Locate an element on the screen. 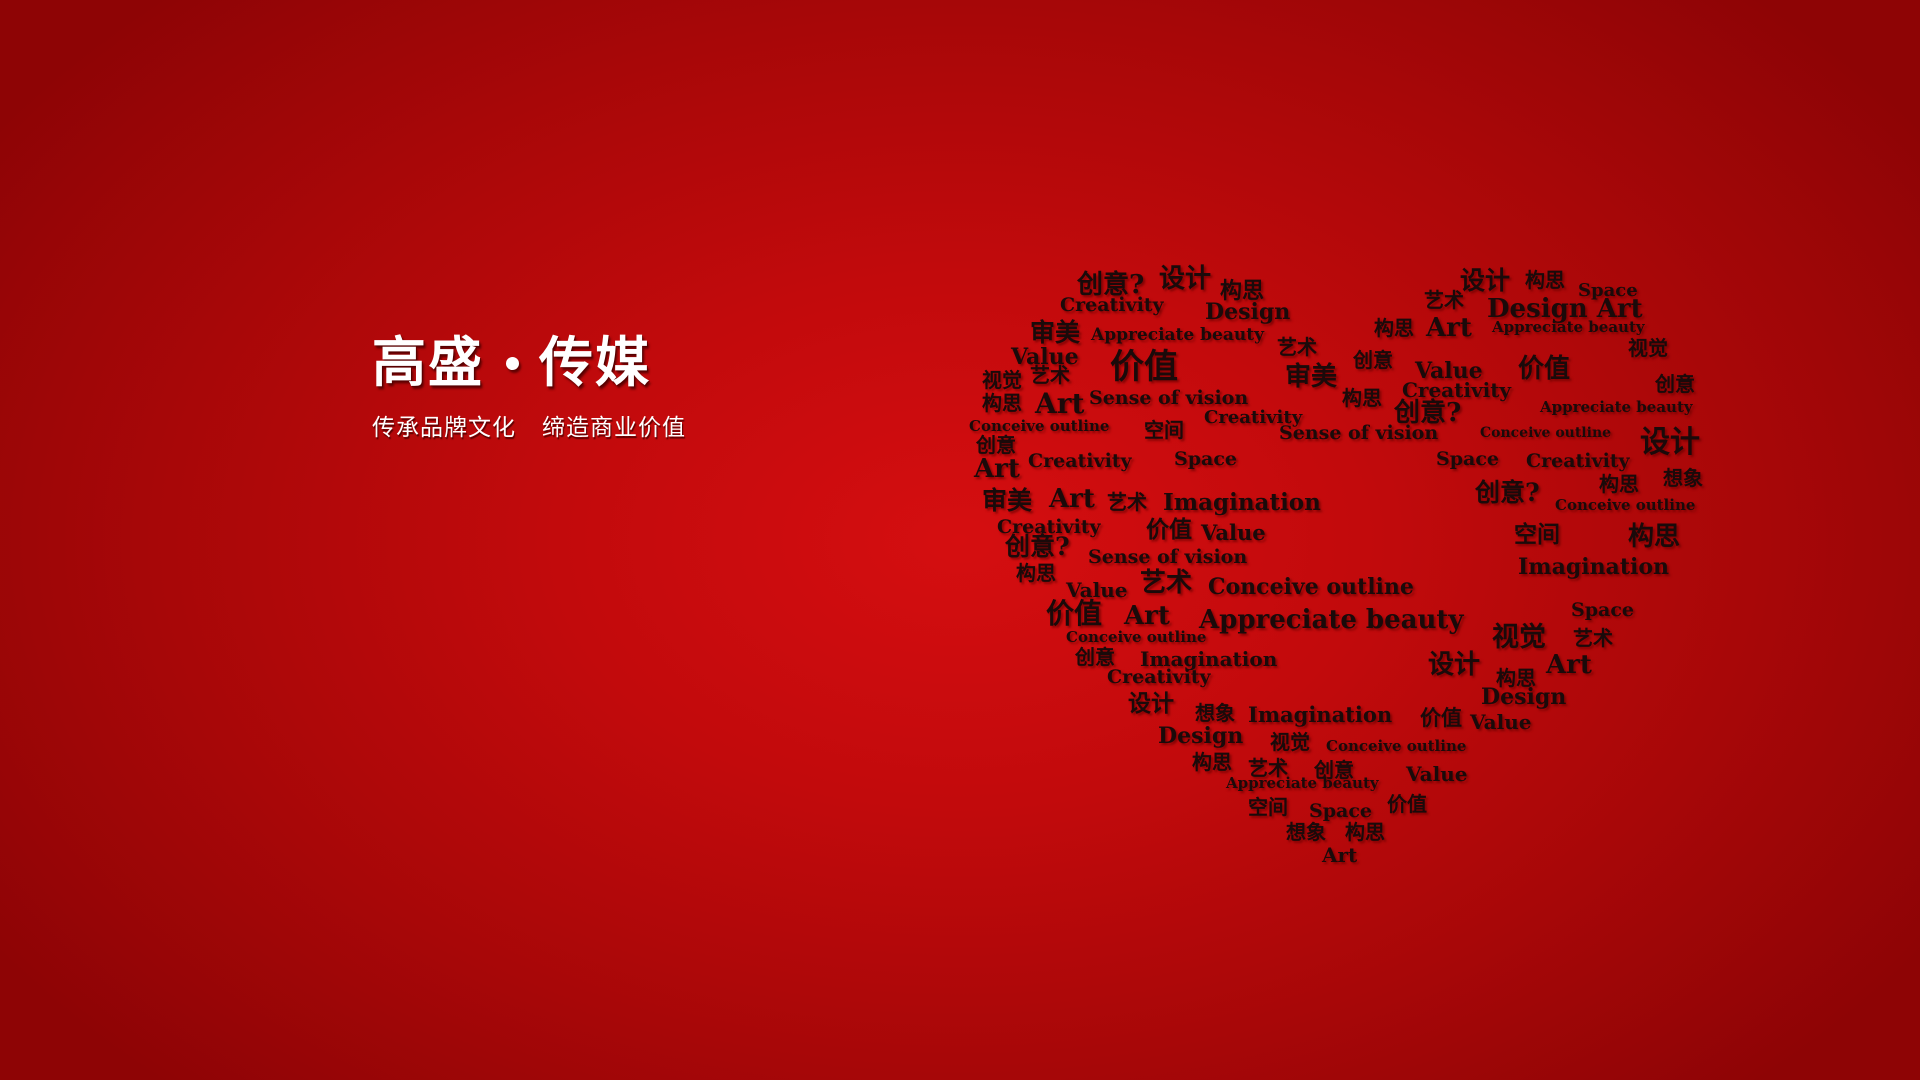 Image resolution: width=1920 pixels, height=1080 pixels. brand-title: 高盛 传媒 is located at coordinates (572, 363).